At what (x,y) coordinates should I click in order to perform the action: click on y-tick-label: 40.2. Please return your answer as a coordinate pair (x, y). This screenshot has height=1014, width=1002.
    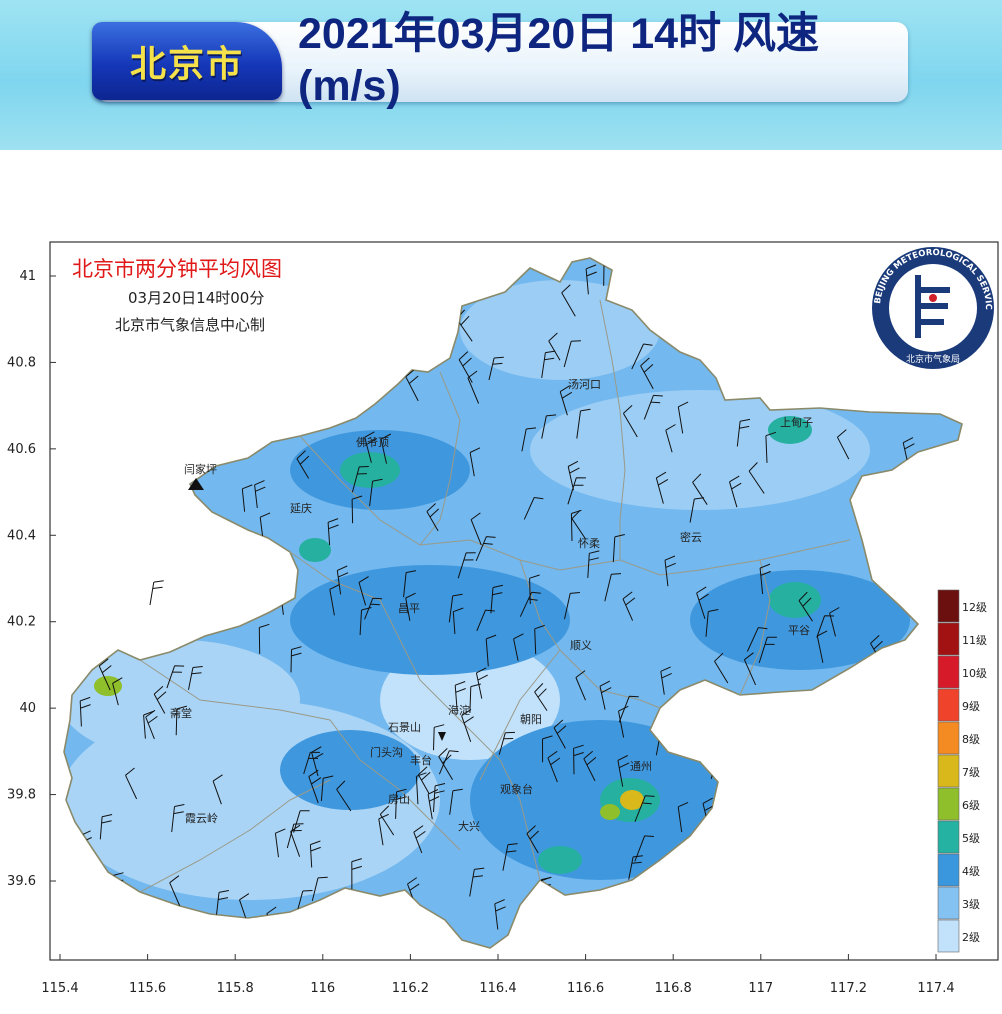
    Looking at the image, I should click on (21, 622).